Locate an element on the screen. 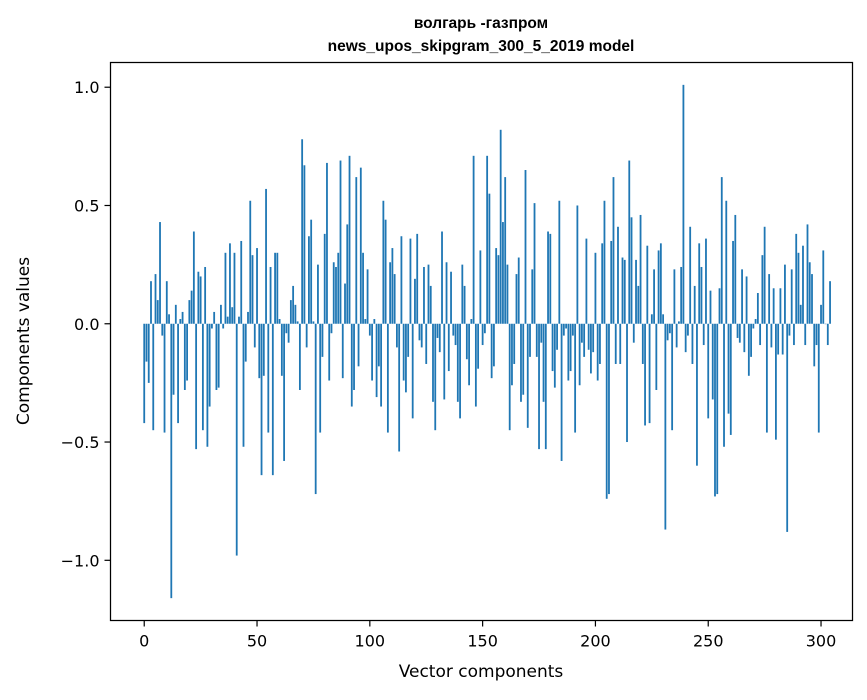  y-axis-label: Components values is located at coordinates (24, 341).